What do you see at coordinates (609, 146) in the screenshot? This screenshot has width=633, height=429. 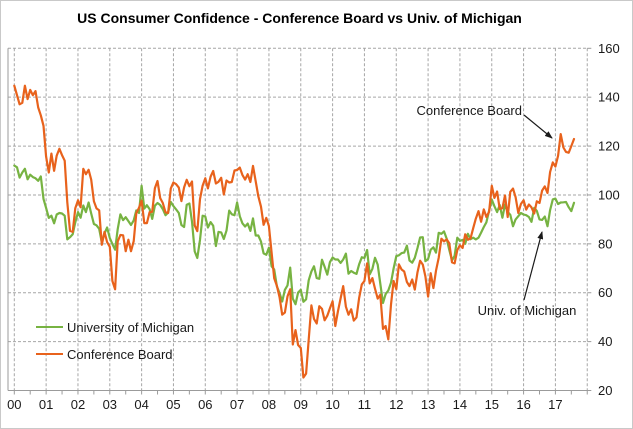 I see `svg-text: 120` at bounding box center [609, 146].